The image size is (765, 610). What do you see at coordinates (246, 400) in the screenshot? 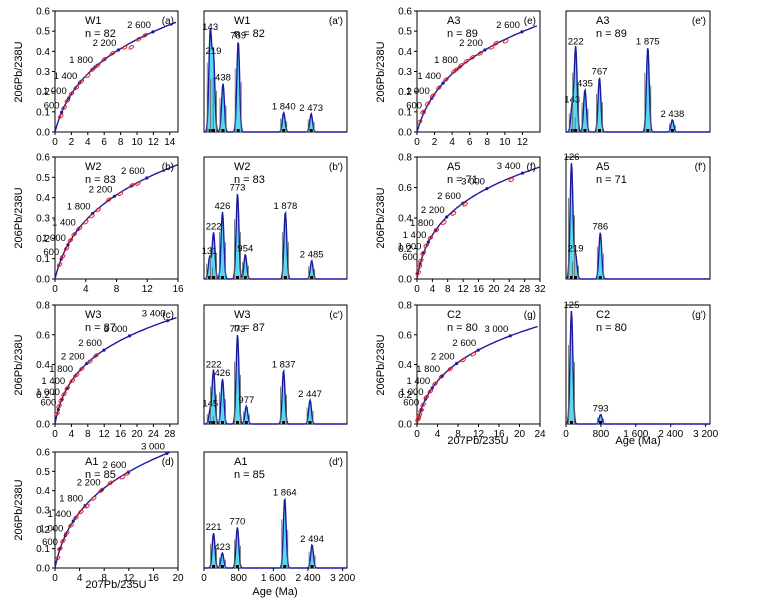
I see `peak-label: 977` at bounding box center [246, 400].